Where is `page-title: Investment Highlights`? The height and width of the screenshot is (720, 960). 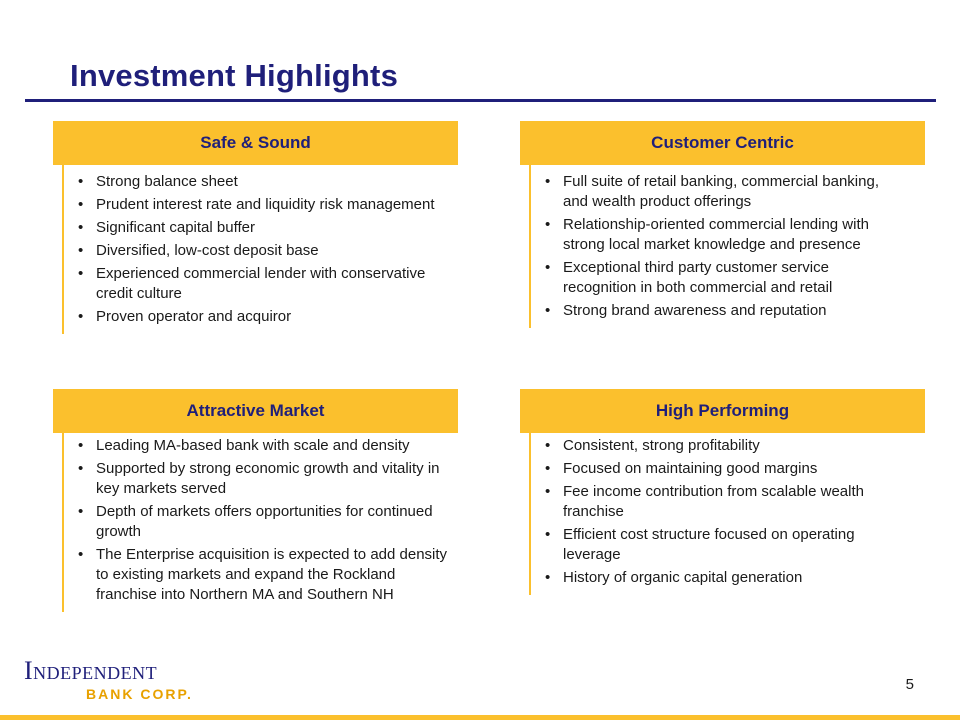
page-title: Investment Highlights is located at coordinates (234, 75).